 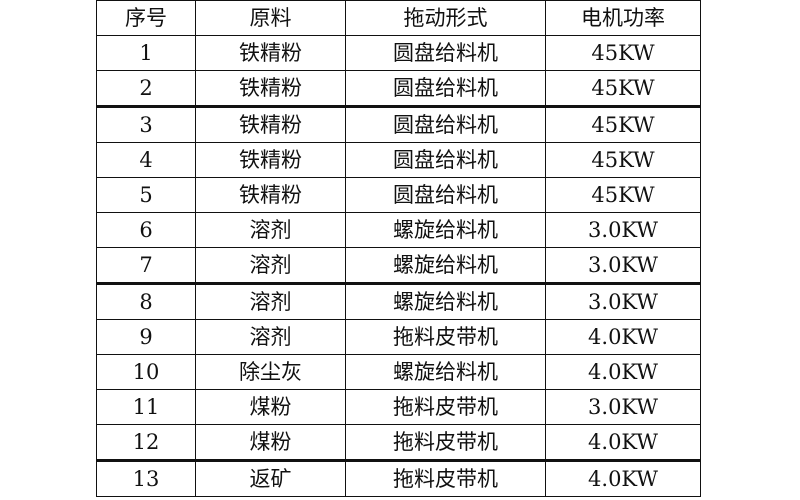 What do you see at coordinates (146, 124) in the screenshot?
I see `cell-no: 3` at bounding box center [146, 124].